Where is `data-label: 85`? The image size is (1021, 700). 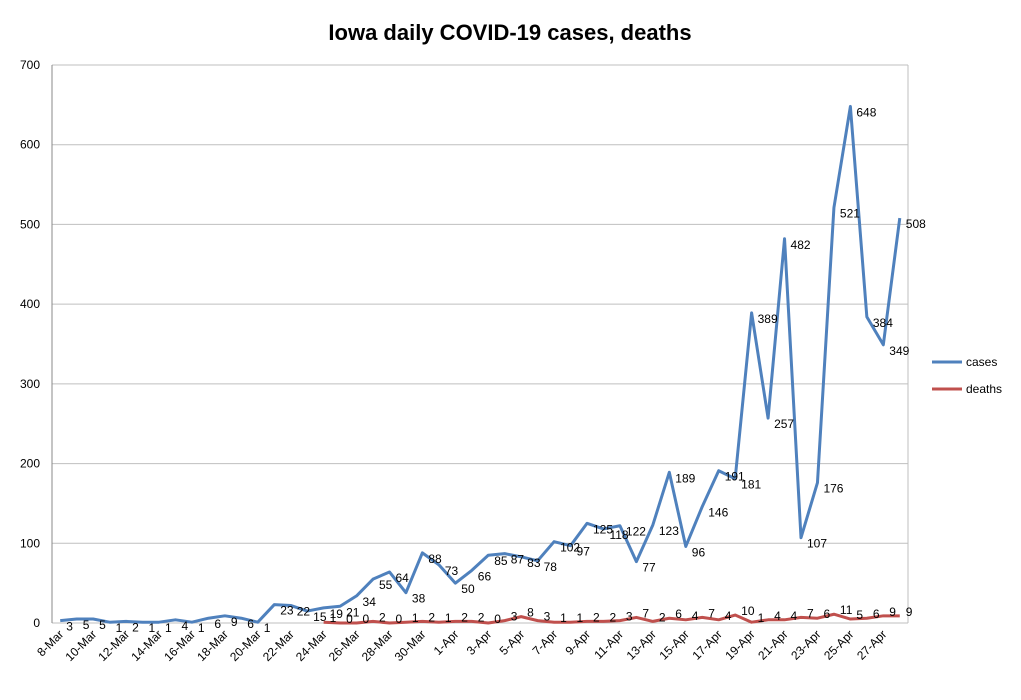 data-label: 85 is located at coordinates (501, 561).